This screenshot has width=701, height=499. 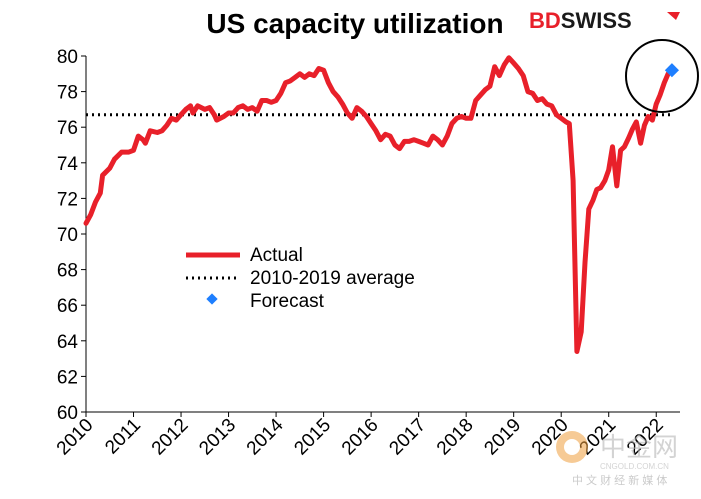 What do you see at coordinates (67, 413) in the screenshot?
I see `y-tick-label: 60` at bounding box center [67, 413].